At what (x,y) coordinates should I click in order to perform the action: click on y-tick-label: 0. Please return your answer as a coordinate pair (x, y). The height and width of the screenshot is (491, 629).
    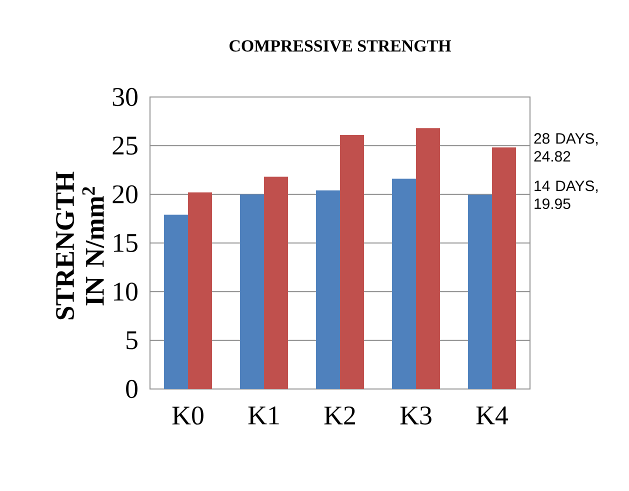
    Looking at the image, I should click on (132, 389).